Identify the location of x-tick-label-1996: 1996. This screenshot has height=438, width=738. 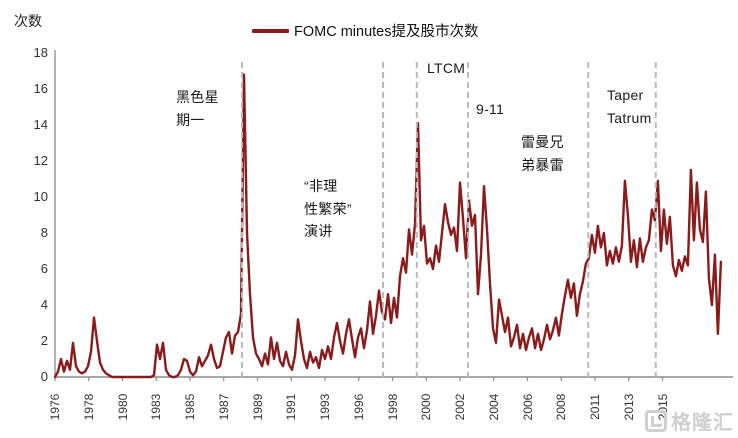
(358, 407).